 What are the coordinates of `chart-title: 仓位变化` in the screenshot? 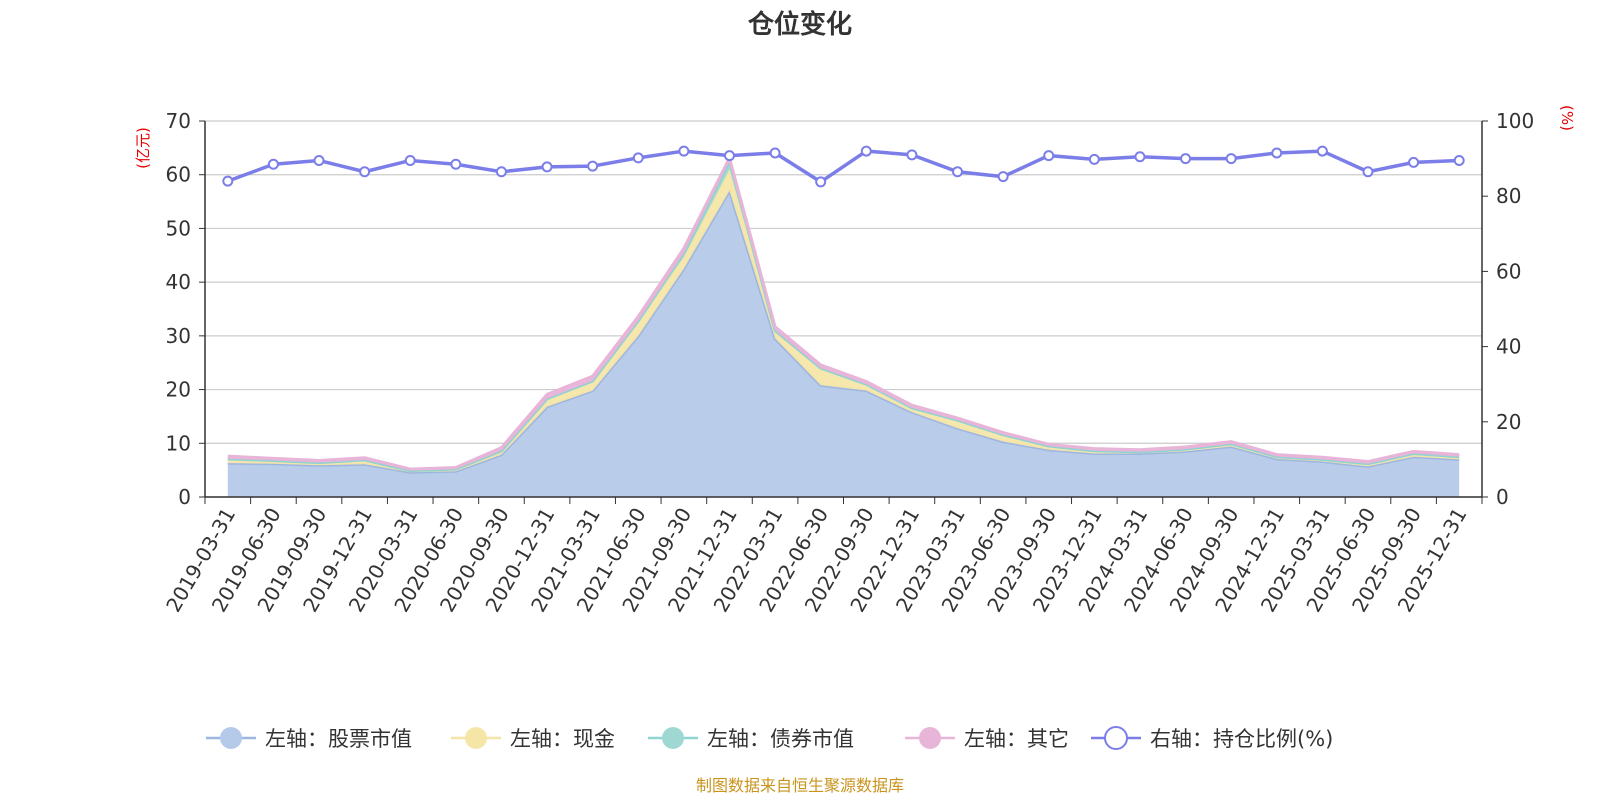 It's located at (799, 24).